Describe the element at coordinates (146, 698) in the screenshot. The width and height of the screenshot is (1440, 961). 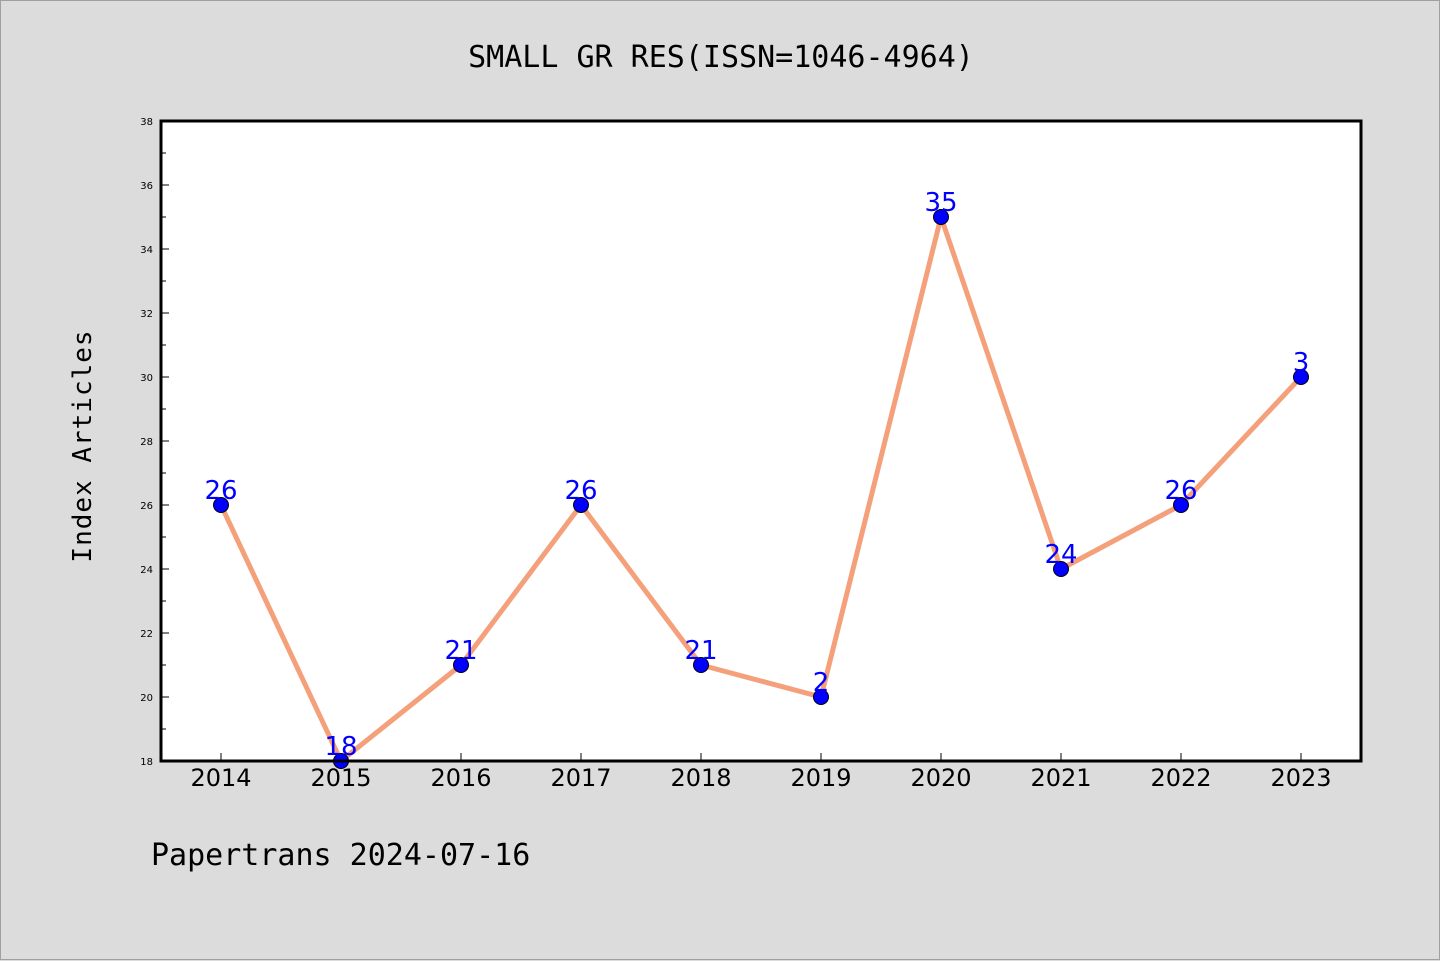
I see `y-tick-label: 20` at that location.